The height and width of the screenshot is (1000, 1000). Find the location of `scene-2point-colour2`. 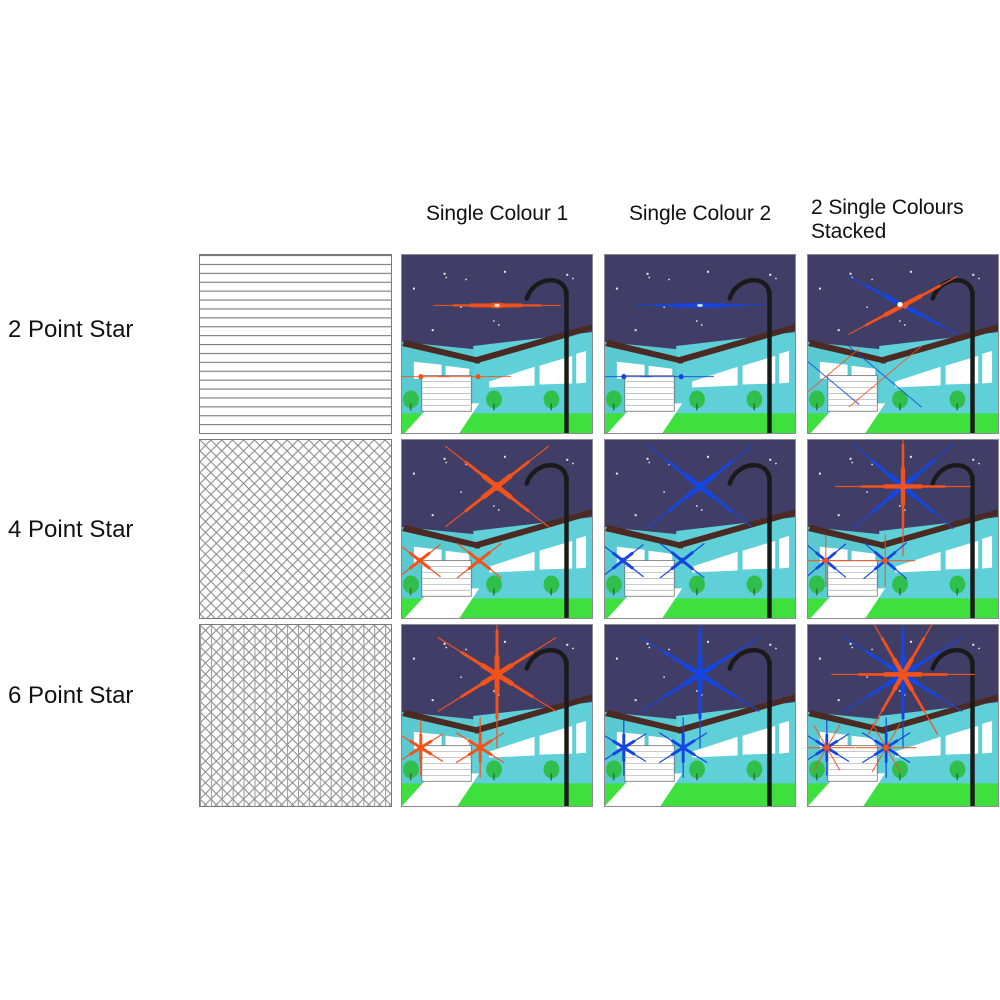

scene-2point-colour2 is located at coordinates (700, 344).